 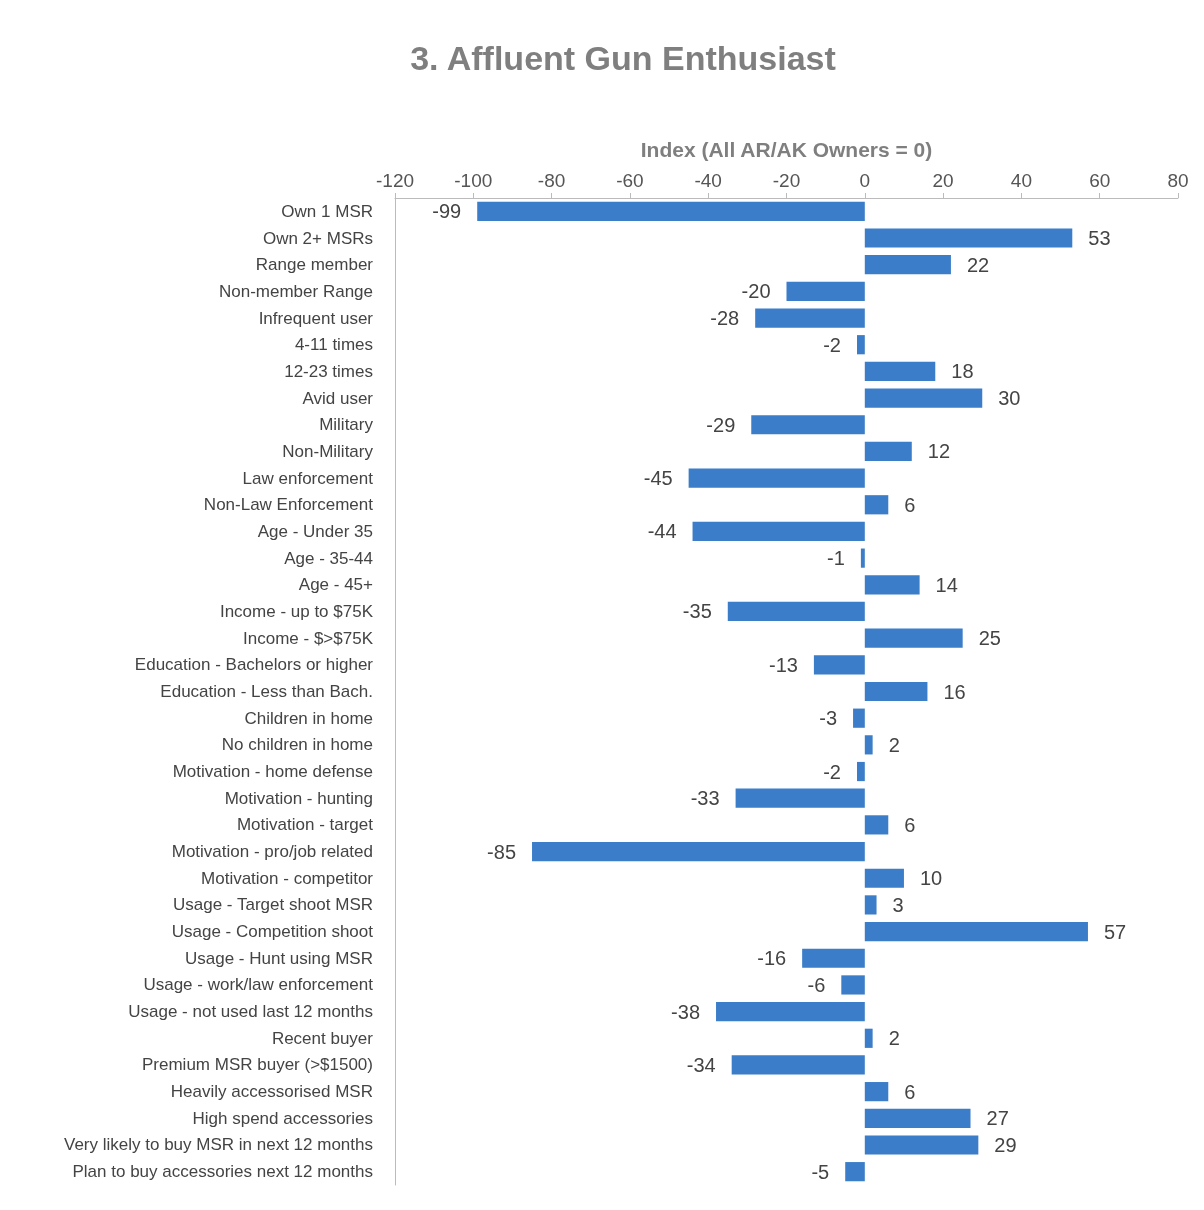 I want to click on y-tick-label: No children in home, so click(x=297, y=745).